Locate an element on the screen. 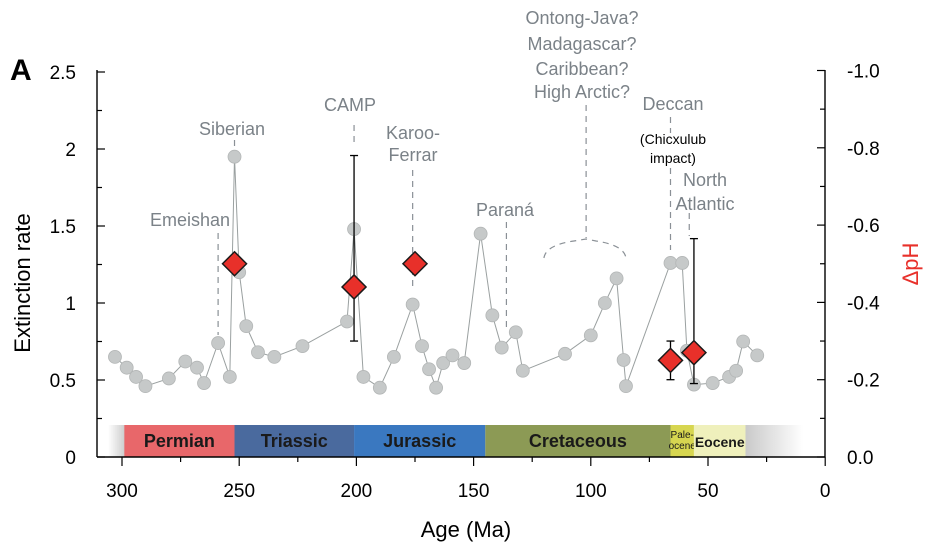 This screenshot has height=556, width=930. y-left-tick-label: 1 is located at coordinates (70, 304).